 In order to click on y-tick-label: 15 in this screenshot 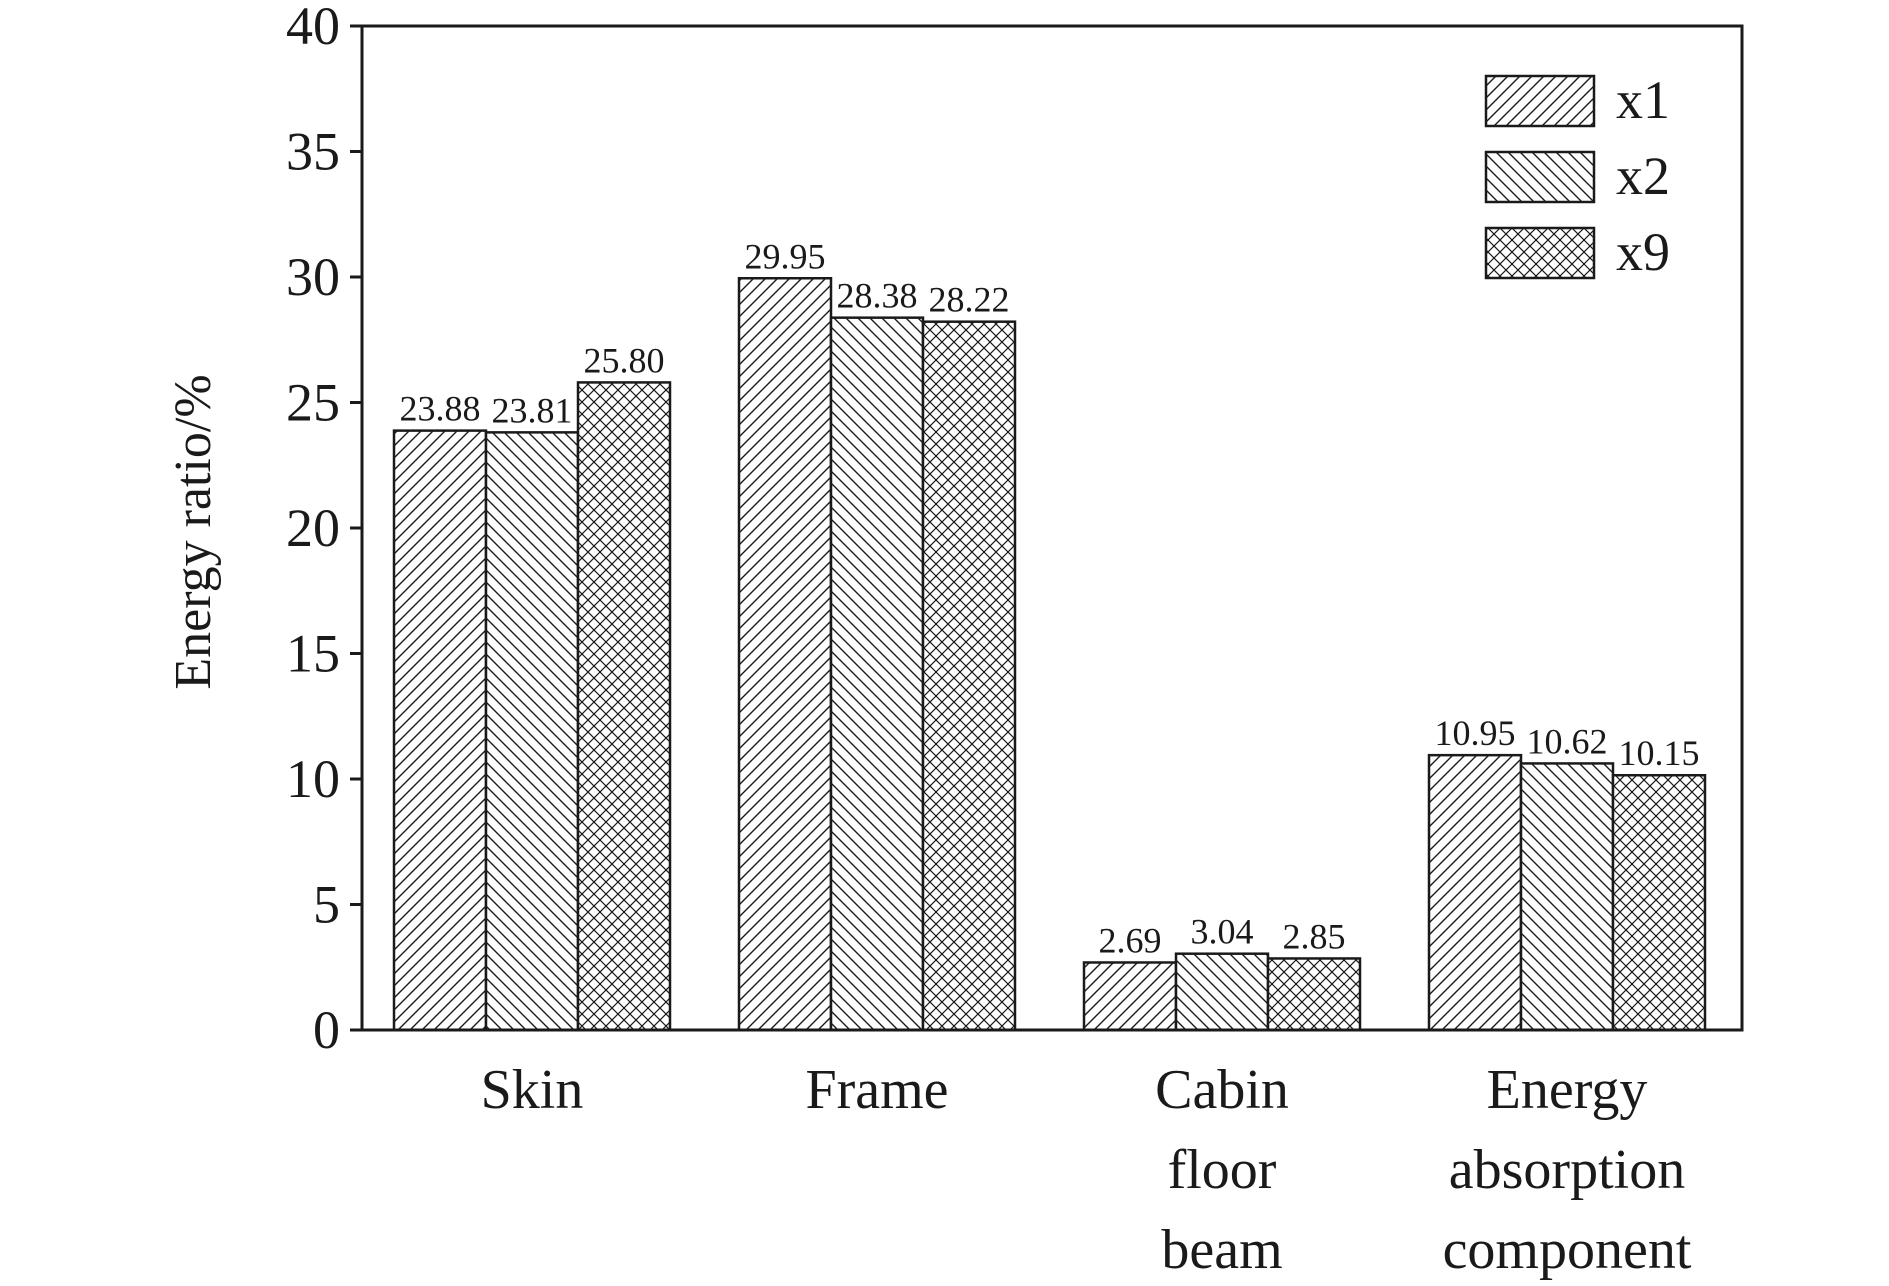, I will do `click(313, 654)`.